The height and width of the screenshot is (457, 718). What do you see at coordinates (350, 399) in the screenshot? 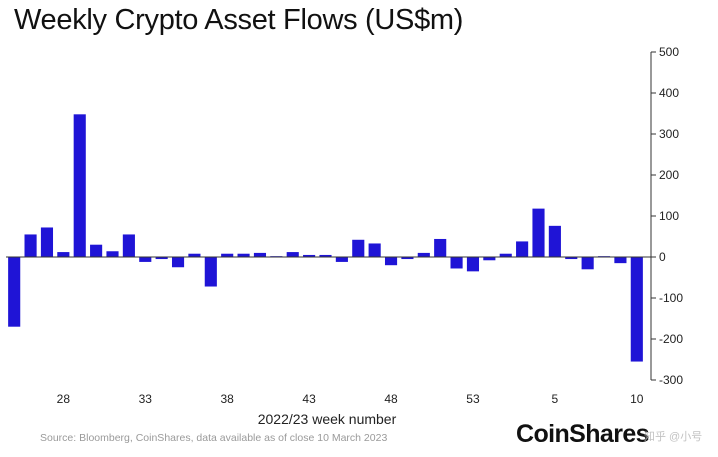
I see `x-axis: 28 33 38 43 48 53 5 10` at bounding box center [350, 399].